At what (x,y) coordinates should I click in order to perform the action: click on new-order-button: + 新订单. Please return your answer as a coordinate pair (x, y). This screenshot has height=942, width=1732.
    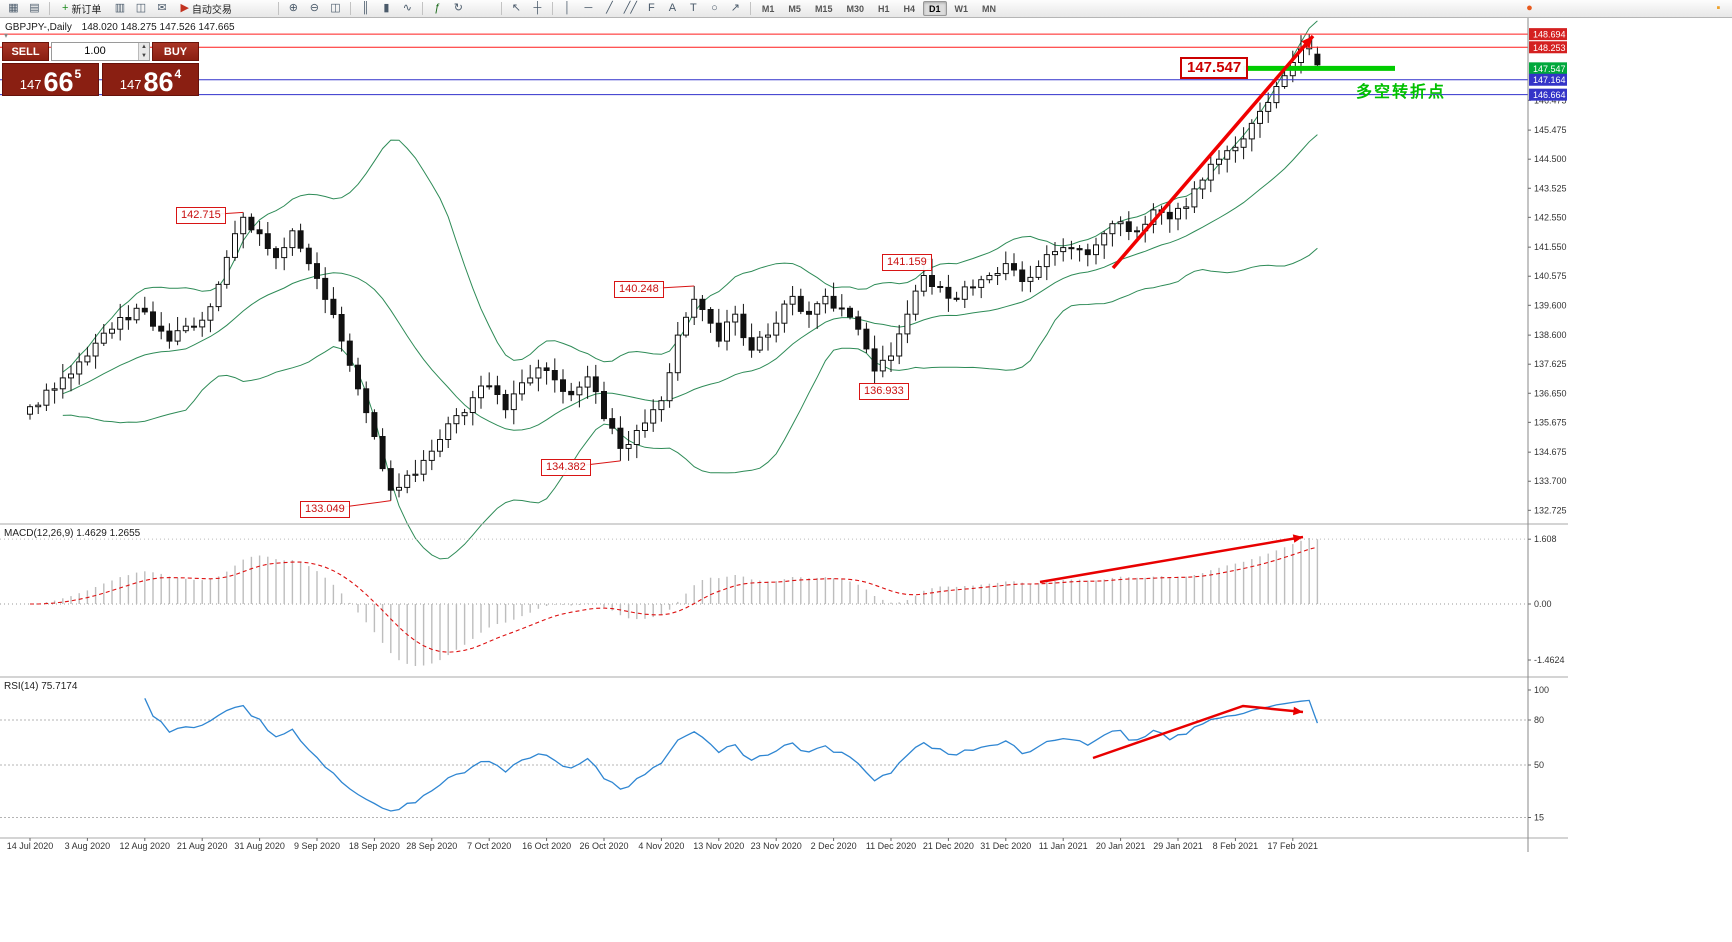
    Looking at the image, I should click on (81, 9).